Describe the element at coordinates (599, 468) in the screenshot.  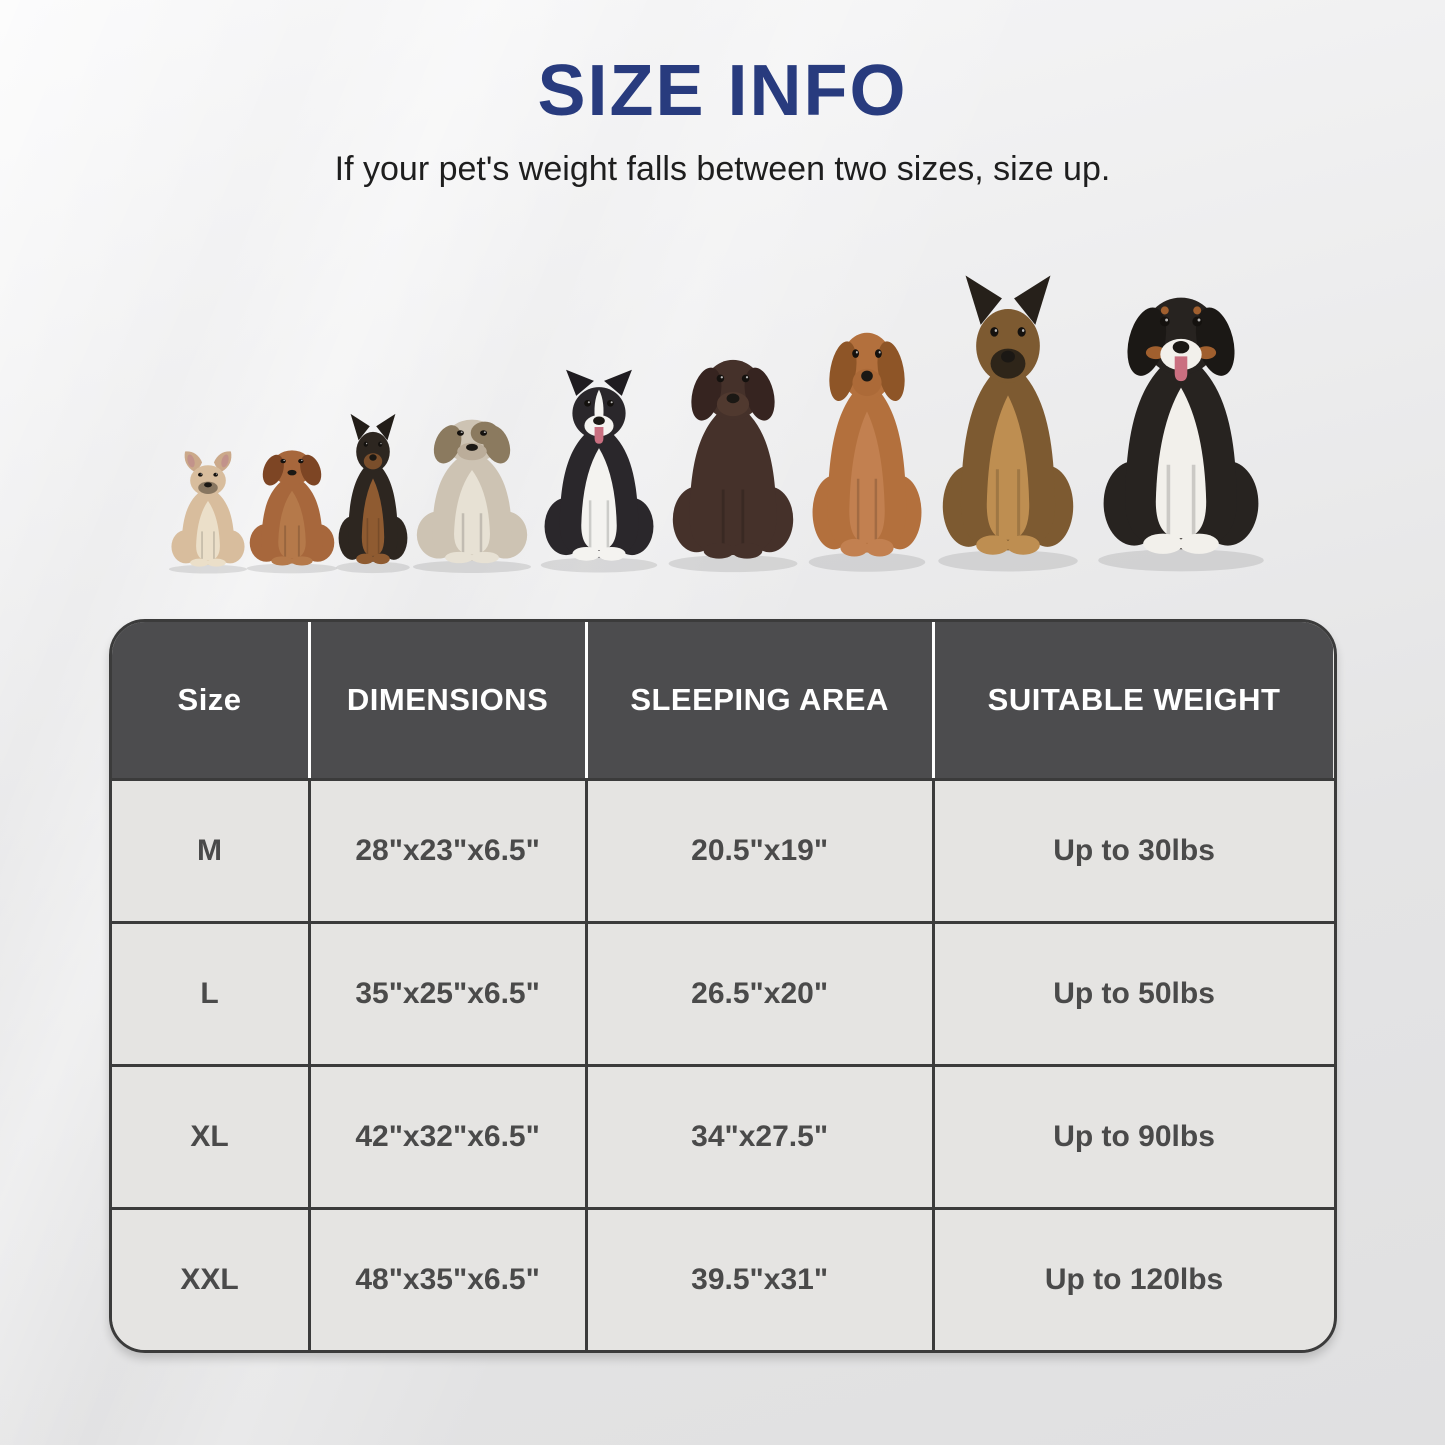
I see `dog-photo-border-collie` at that location.